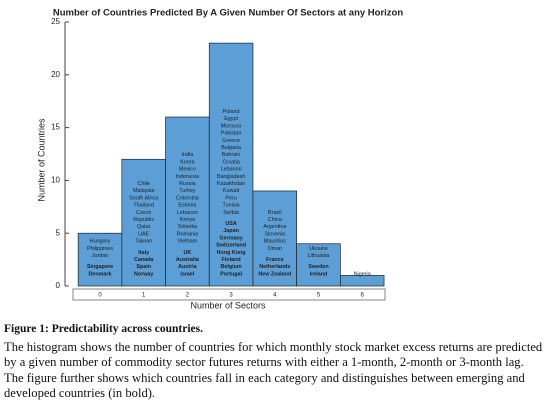 Image resolution: width=548 pixels, height=408 pixels. I want to click on country-label-emerging: Kenya, so click(187, 220).